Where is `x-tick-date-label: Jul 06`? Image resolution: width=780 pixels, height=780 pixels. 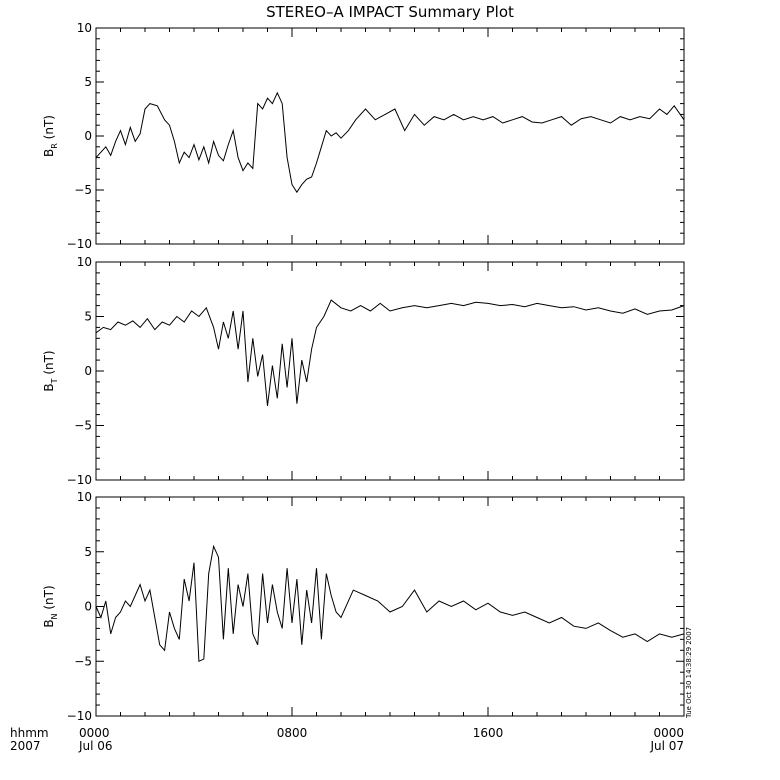 x-tick-date-label: Jul 06 is located at coordinates (95, 746).